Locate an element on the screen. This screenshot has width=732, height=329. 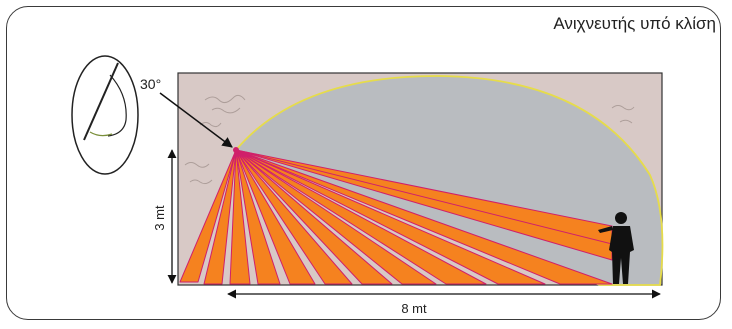
diagram-title: Ανιχνευτής υπό κλίση is located at coordinates (634, 23).